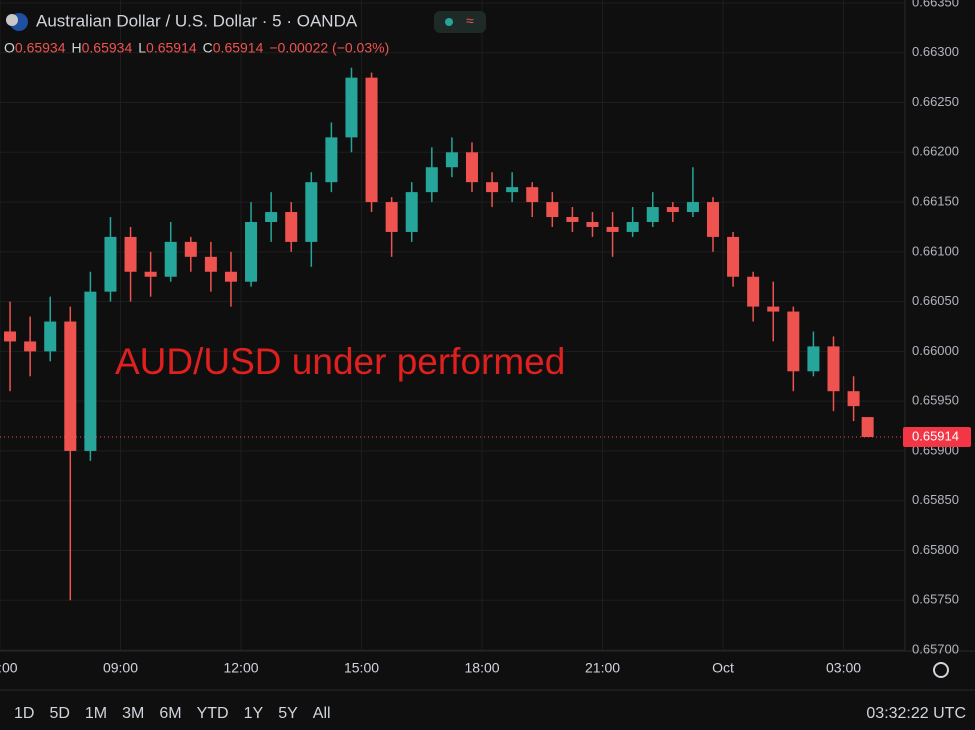 This screenshot has width=975, height=730. What do you see at coordinates (142, 48) in the screenshot?
I see `ohlc-label: L` at bounding box center [142, 48].